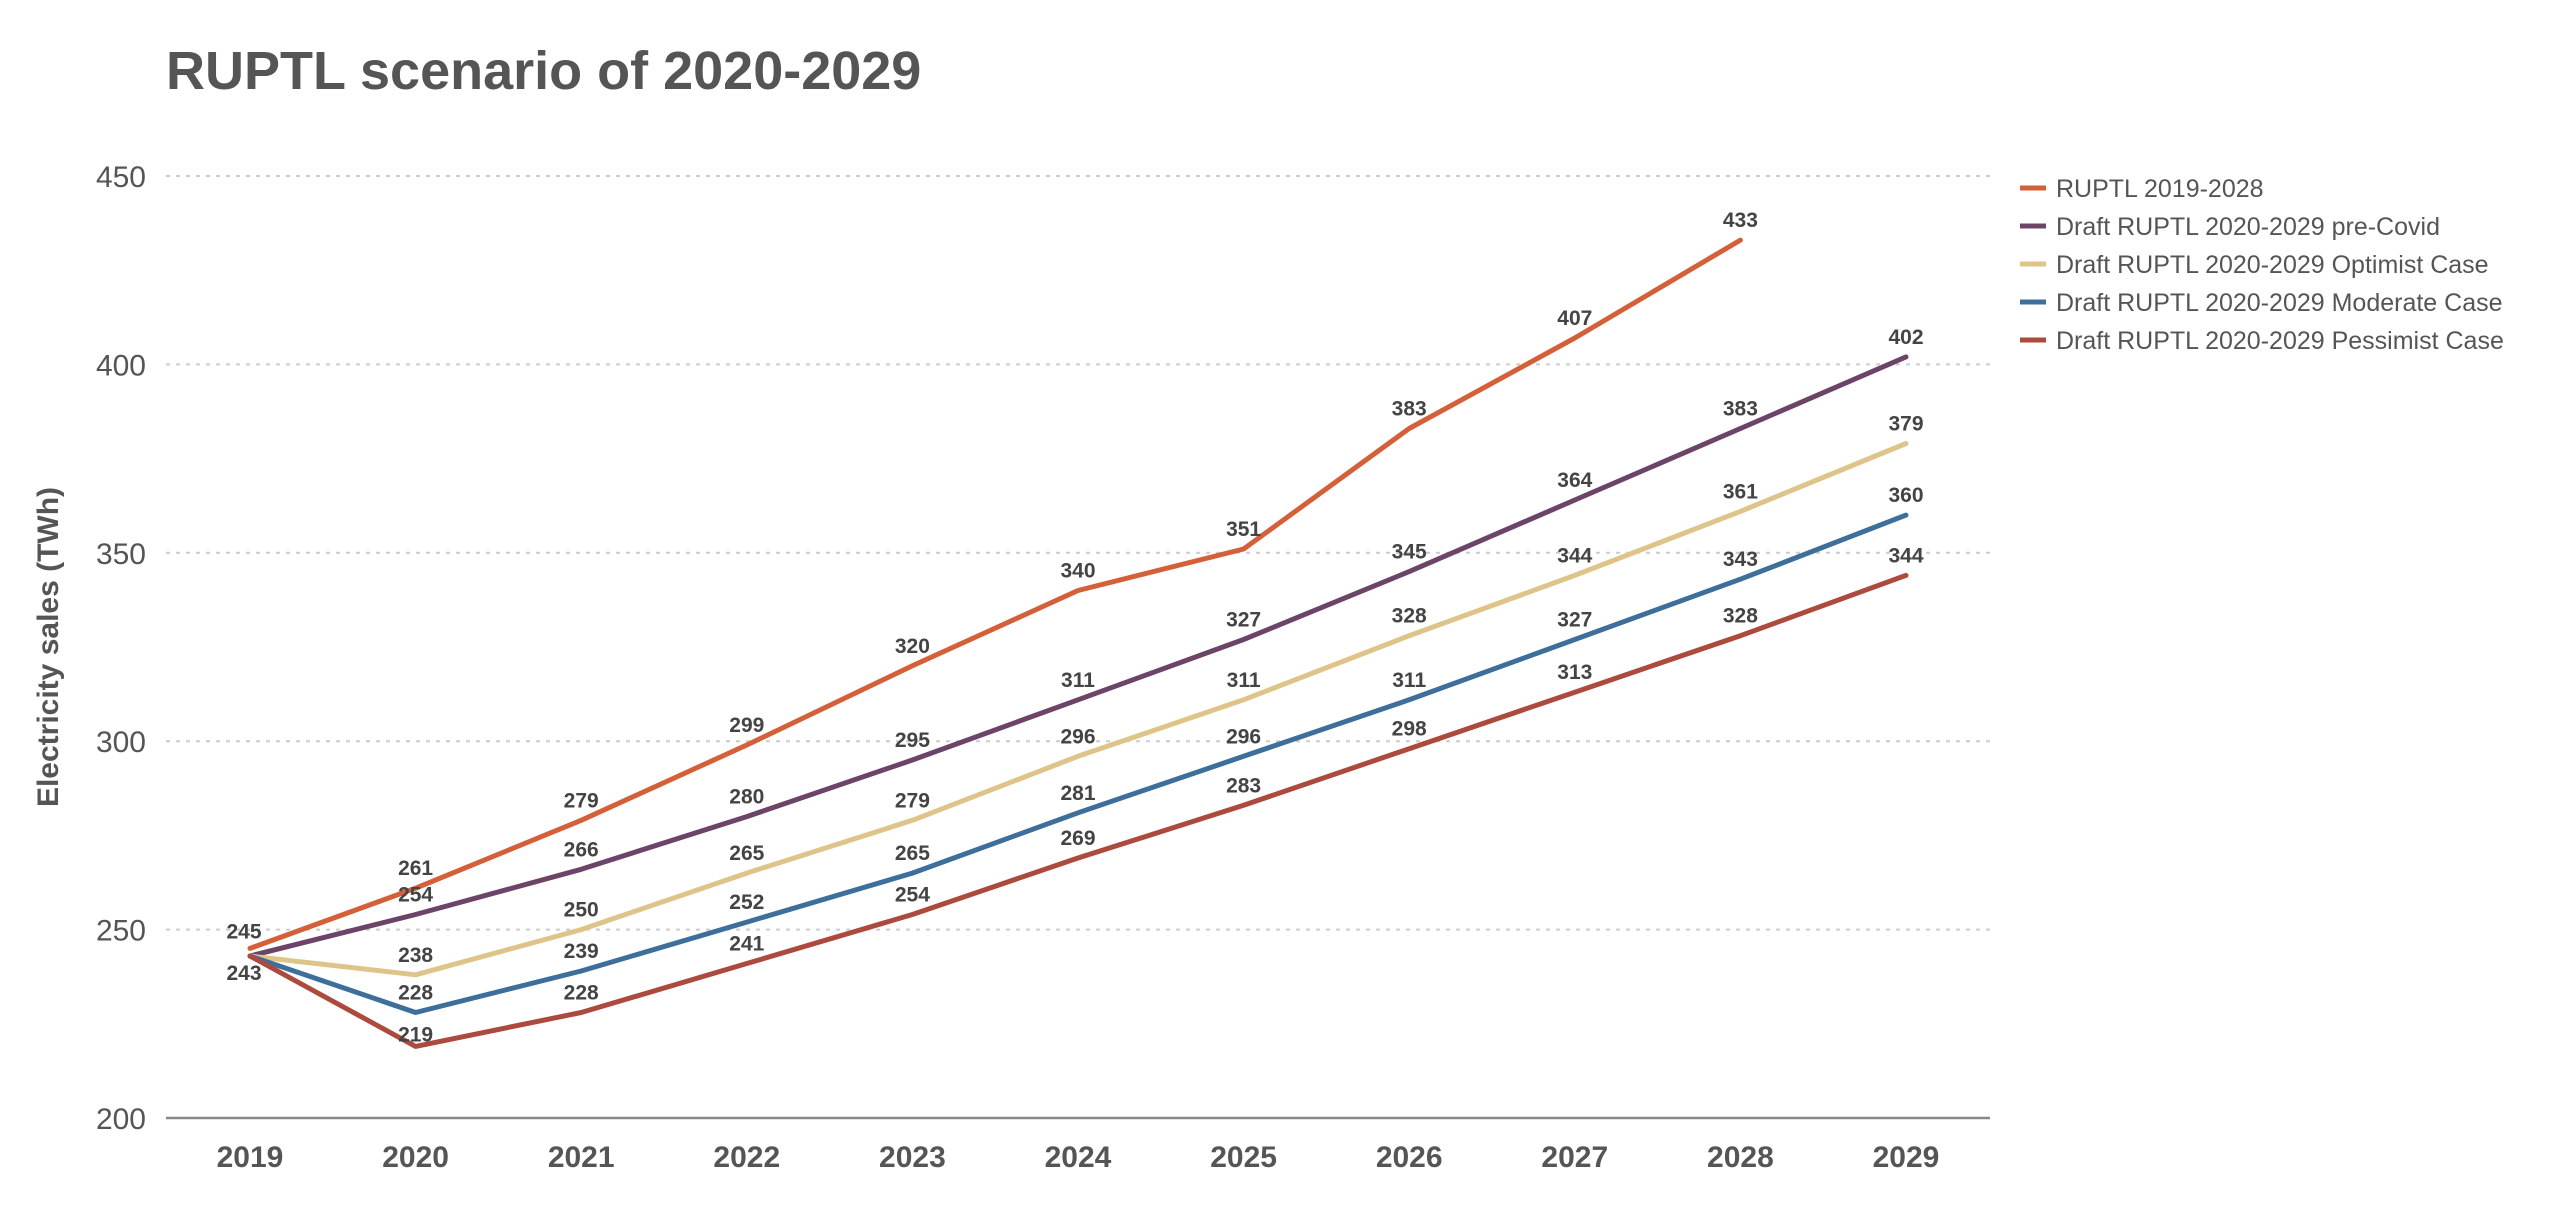  I want to click on data-label: 269, so click(1077, 838).